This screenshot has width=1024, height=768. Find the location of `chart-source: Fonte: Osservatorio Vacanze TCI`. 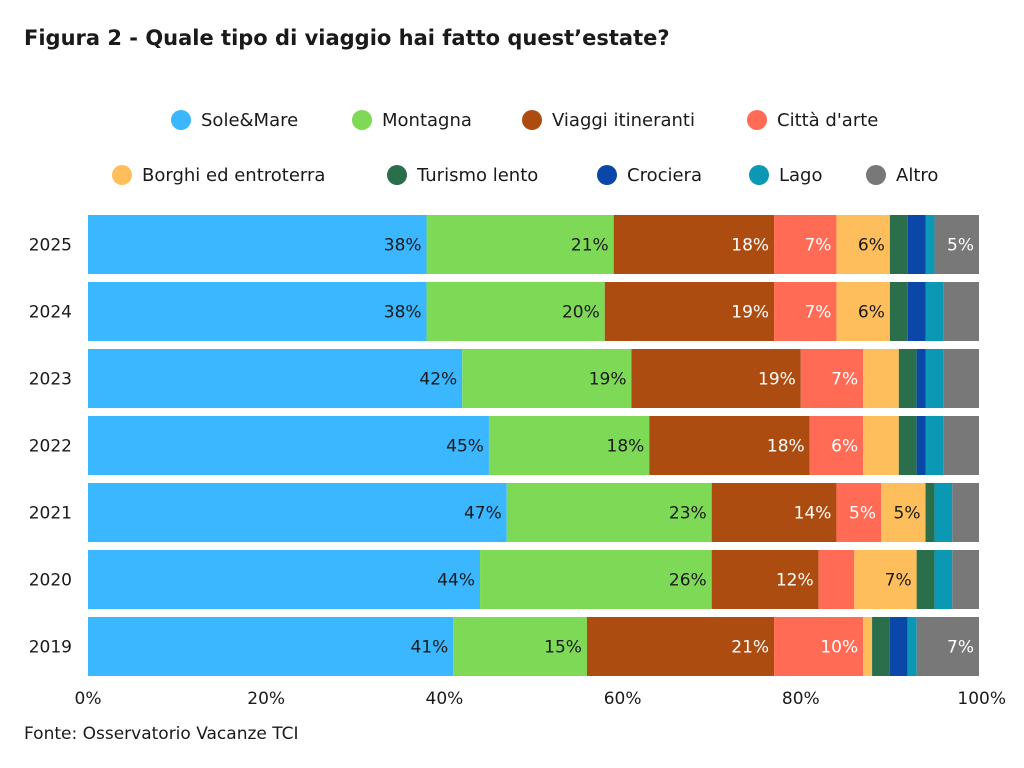

chart-source: Fonte: Osservatorio Vacanze TCI is located at coordinates (161, 734).